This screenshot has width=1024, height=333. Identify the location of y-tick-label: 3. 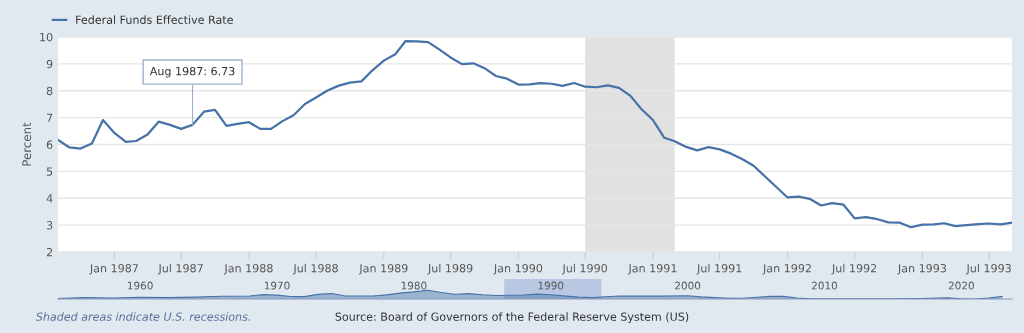
(49, 225).